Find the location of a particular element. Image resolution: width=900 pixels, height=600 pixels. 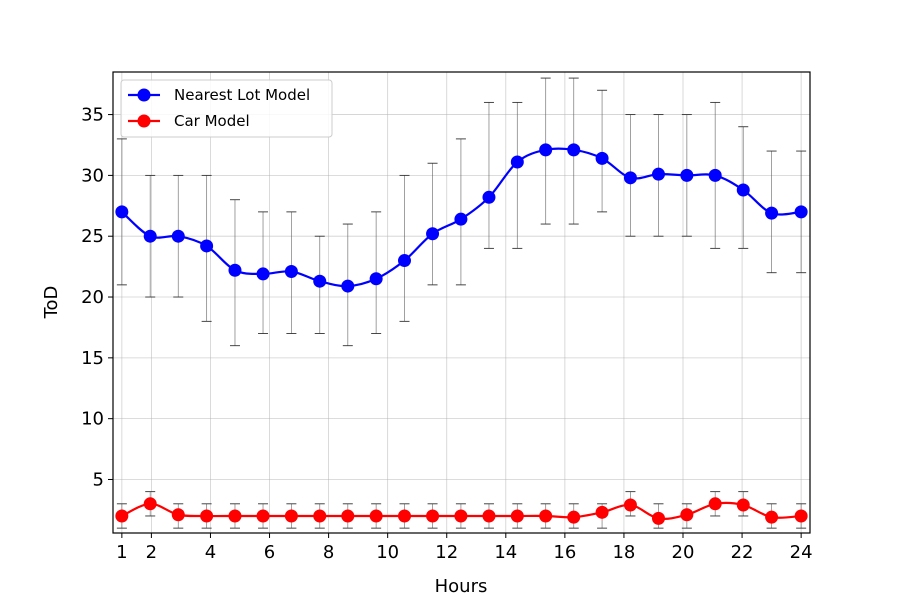

x-tick-label: 2 is located at coordinates (151, 552).